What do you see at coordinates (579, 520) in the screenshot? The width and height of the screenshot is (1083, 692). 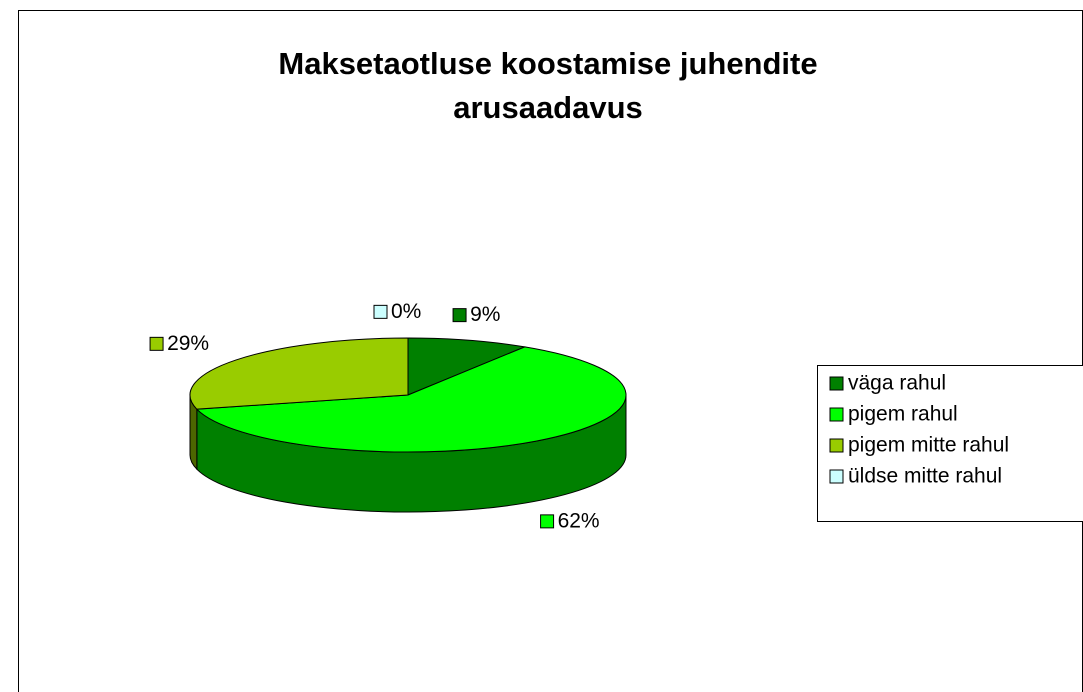 I see `data-label: 62%` at bounding box center [579, 520].